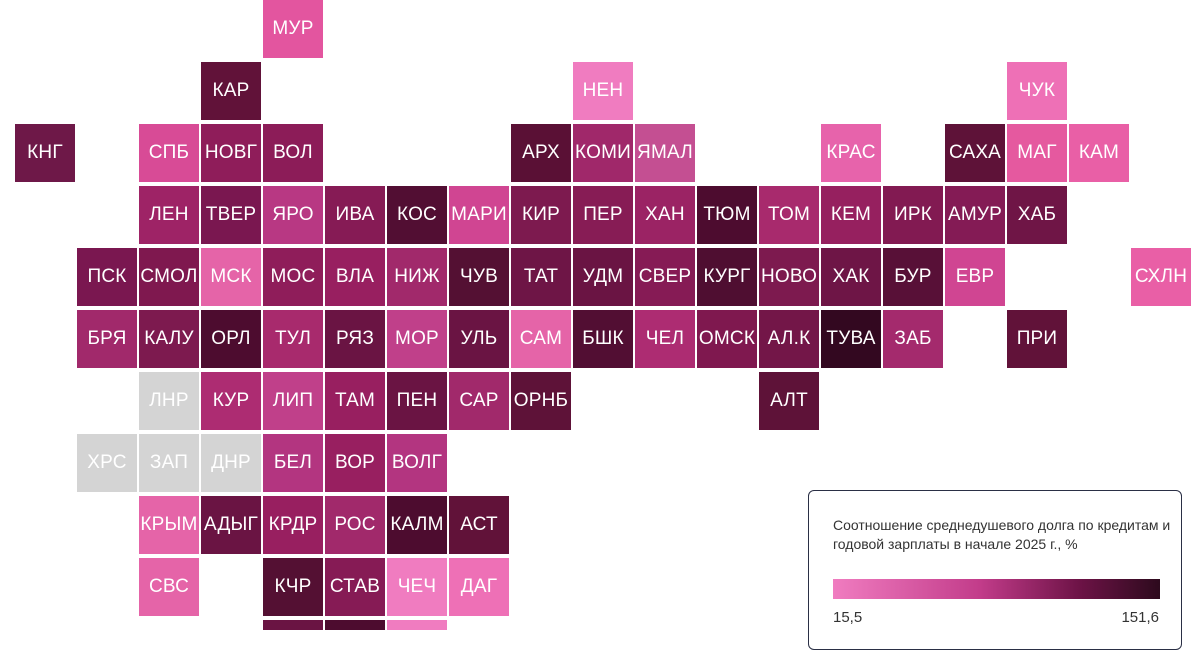 The width and height of the screenshot is (1200, 650). Describe the element at coordinates (169, 339) in the screenshot. I see `region-tile: КАЛУ` at that location.